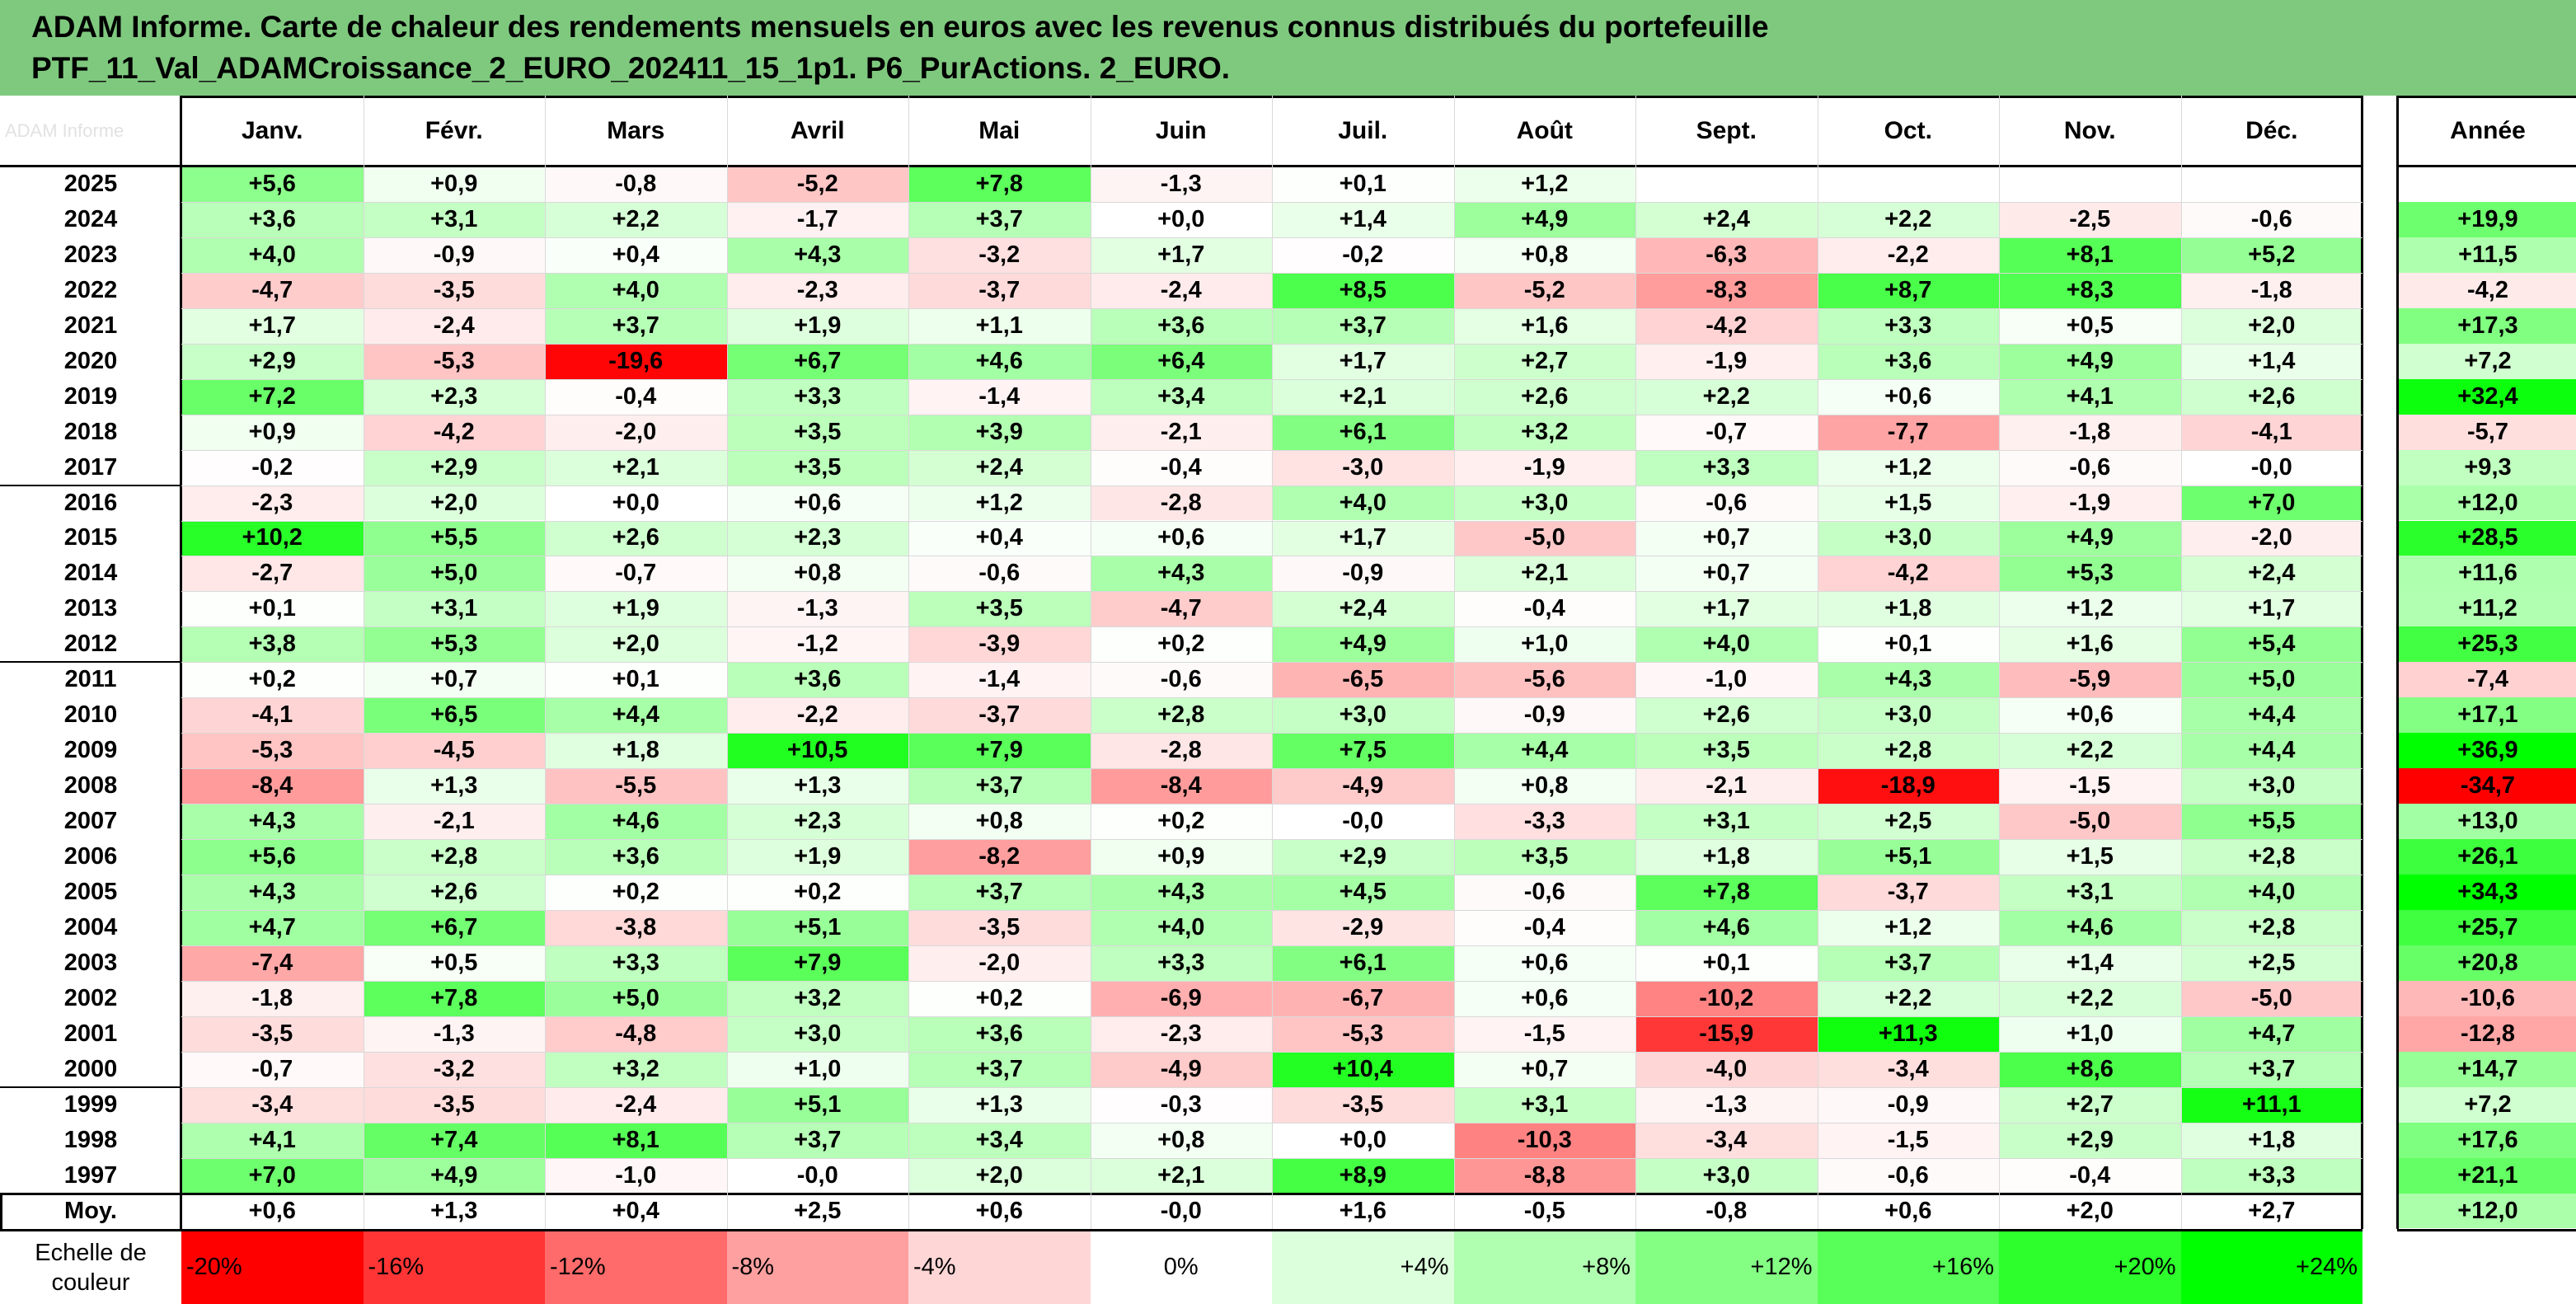 This screenshot has height=1304, width=2576. I want to click on color-scale-stop: +16%, so click(1908, 1267).